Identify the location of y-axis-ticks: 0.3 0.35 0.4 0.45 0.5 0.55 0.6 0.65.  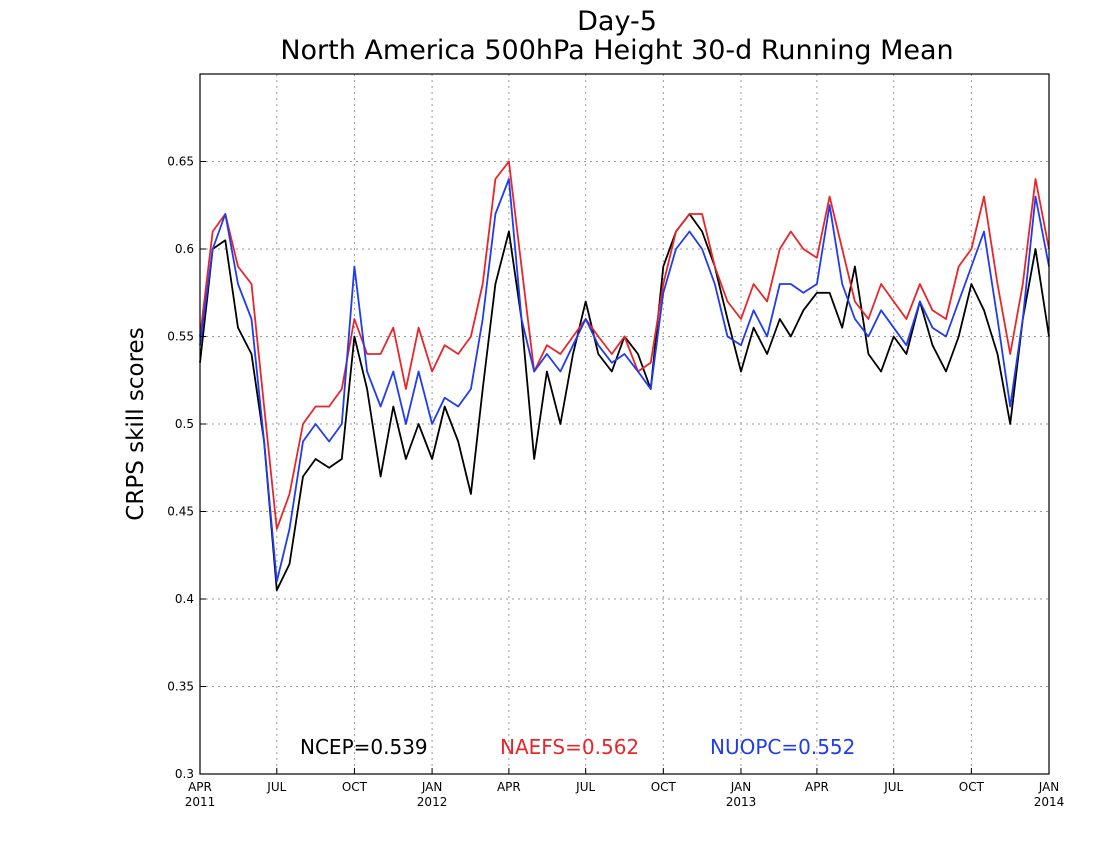
(186, 468).